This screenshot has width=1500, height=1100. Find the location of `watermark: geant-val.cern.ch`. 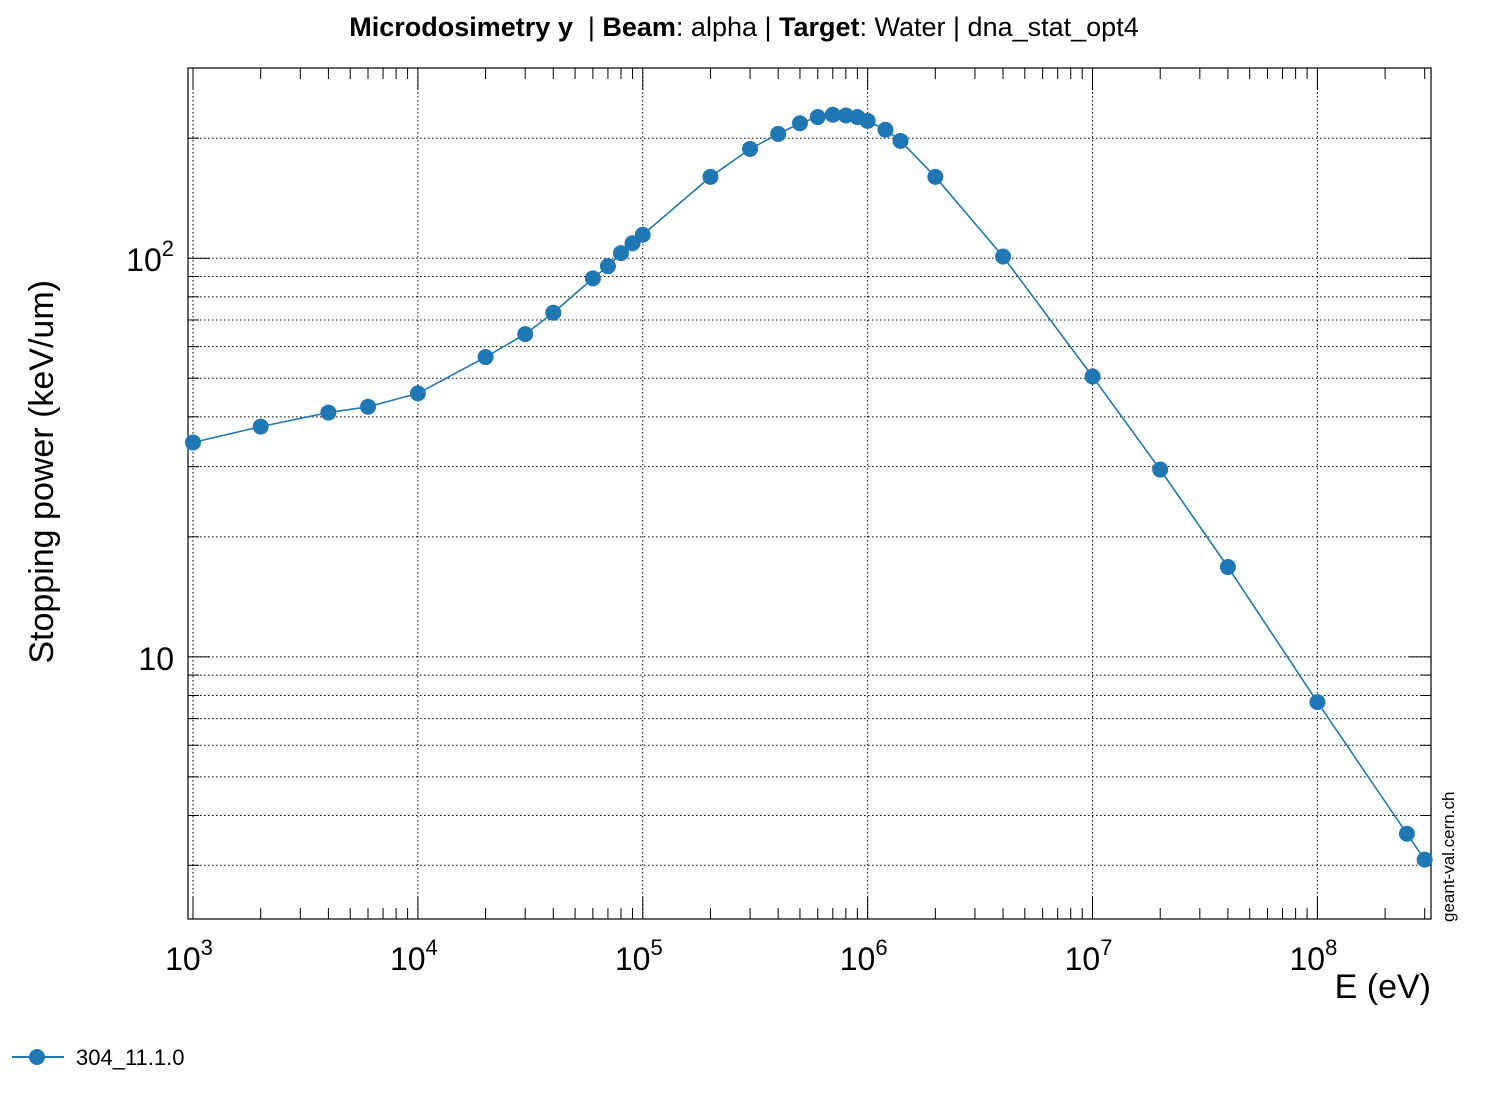

watermark: geant-val.cern.ch is located at coordinates (1448, 857).